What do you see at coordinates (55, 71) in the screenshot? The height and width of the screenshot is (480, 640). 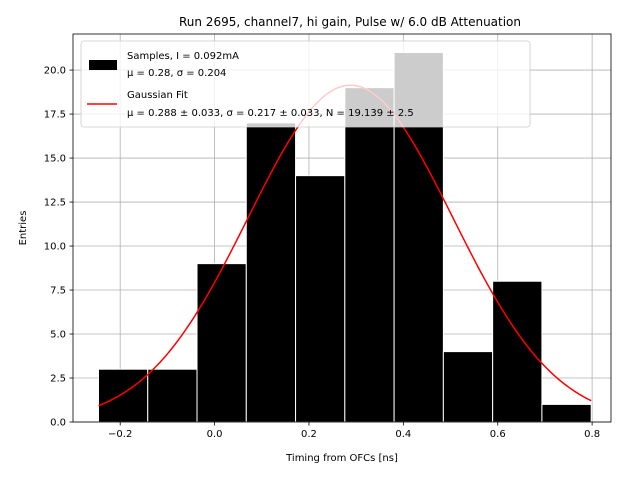 I see `y-tick-label: 20.0` at bounding box center [55, 71].